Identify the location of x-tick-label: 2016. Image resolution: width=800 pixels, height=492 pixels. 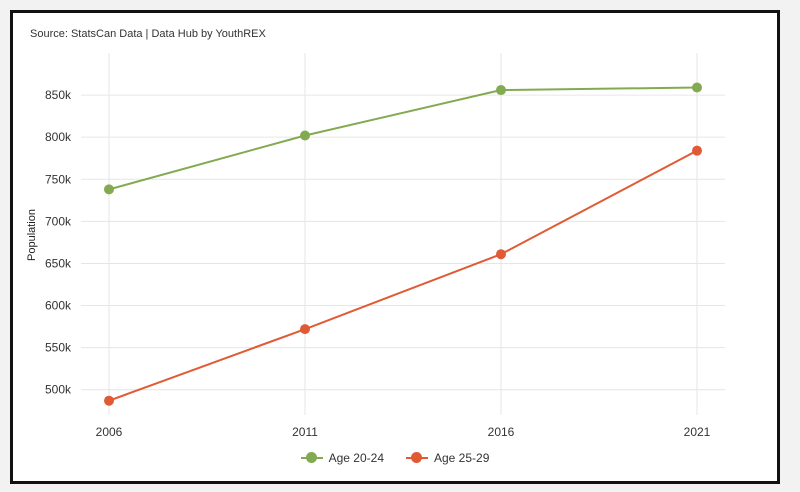
(501, 432).